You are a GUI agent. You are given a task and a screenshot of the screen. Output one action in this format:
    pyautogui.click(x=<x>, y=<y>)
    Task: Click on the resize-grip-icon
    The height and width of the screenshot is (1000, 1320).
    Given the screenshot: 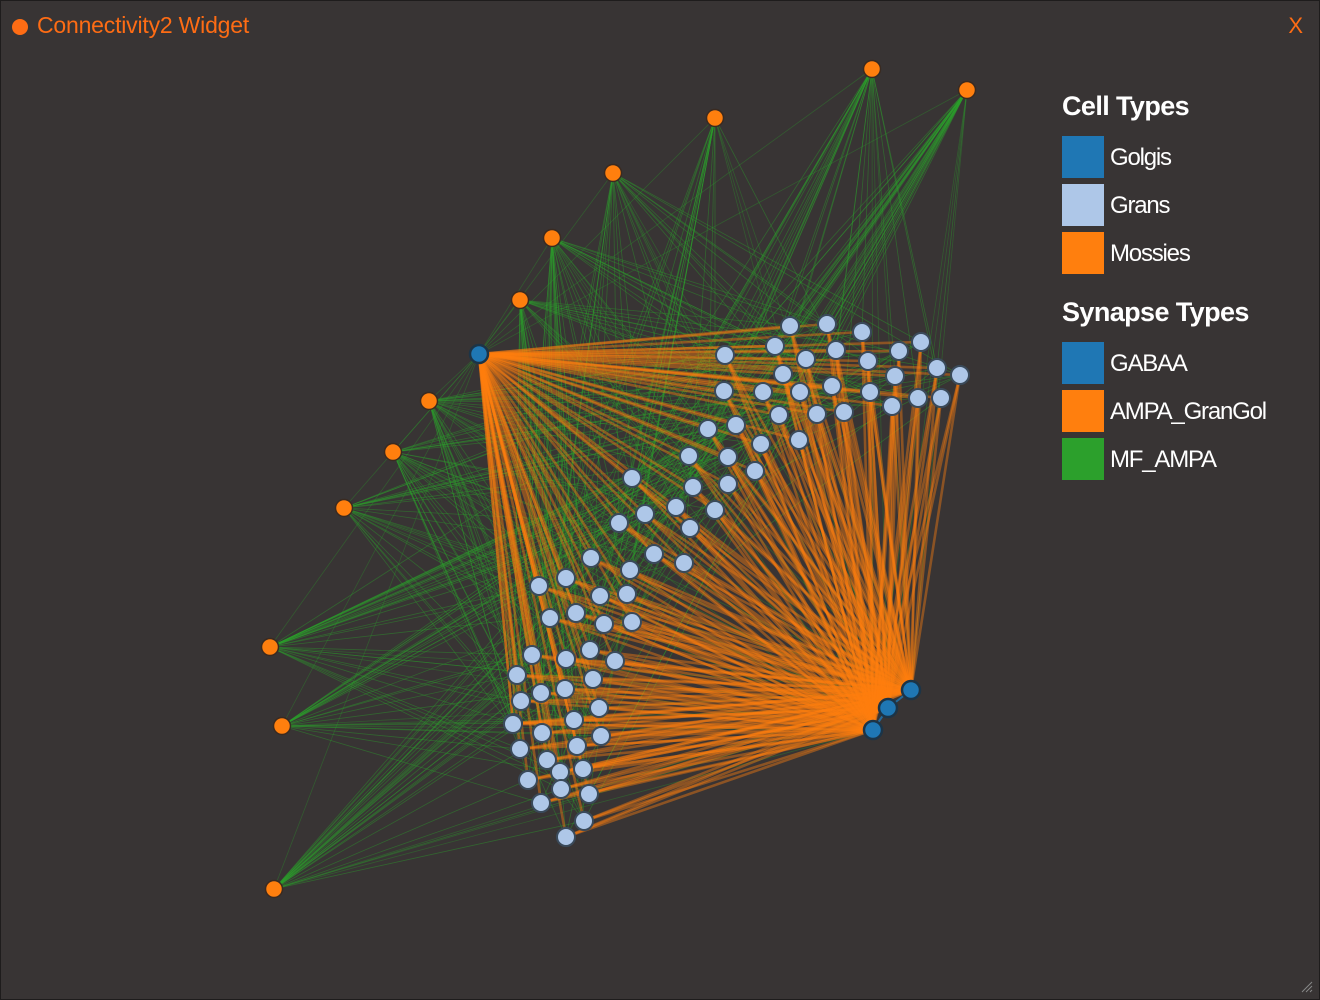 What is the action you would take?
    pyautogui.click(x=1306, y=986)
    